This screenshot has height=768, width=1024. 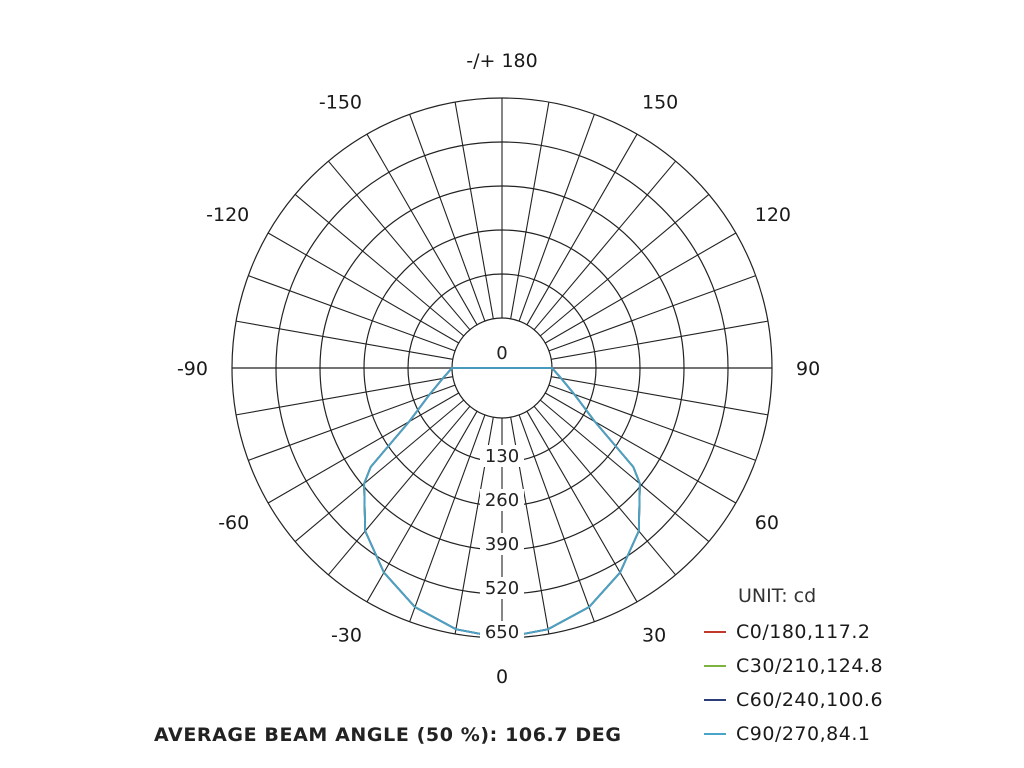 What do you see at coordinates (502, 677) in the screenshot?
I see `angle-tick-label: 0` at bounding box center [502, 677].